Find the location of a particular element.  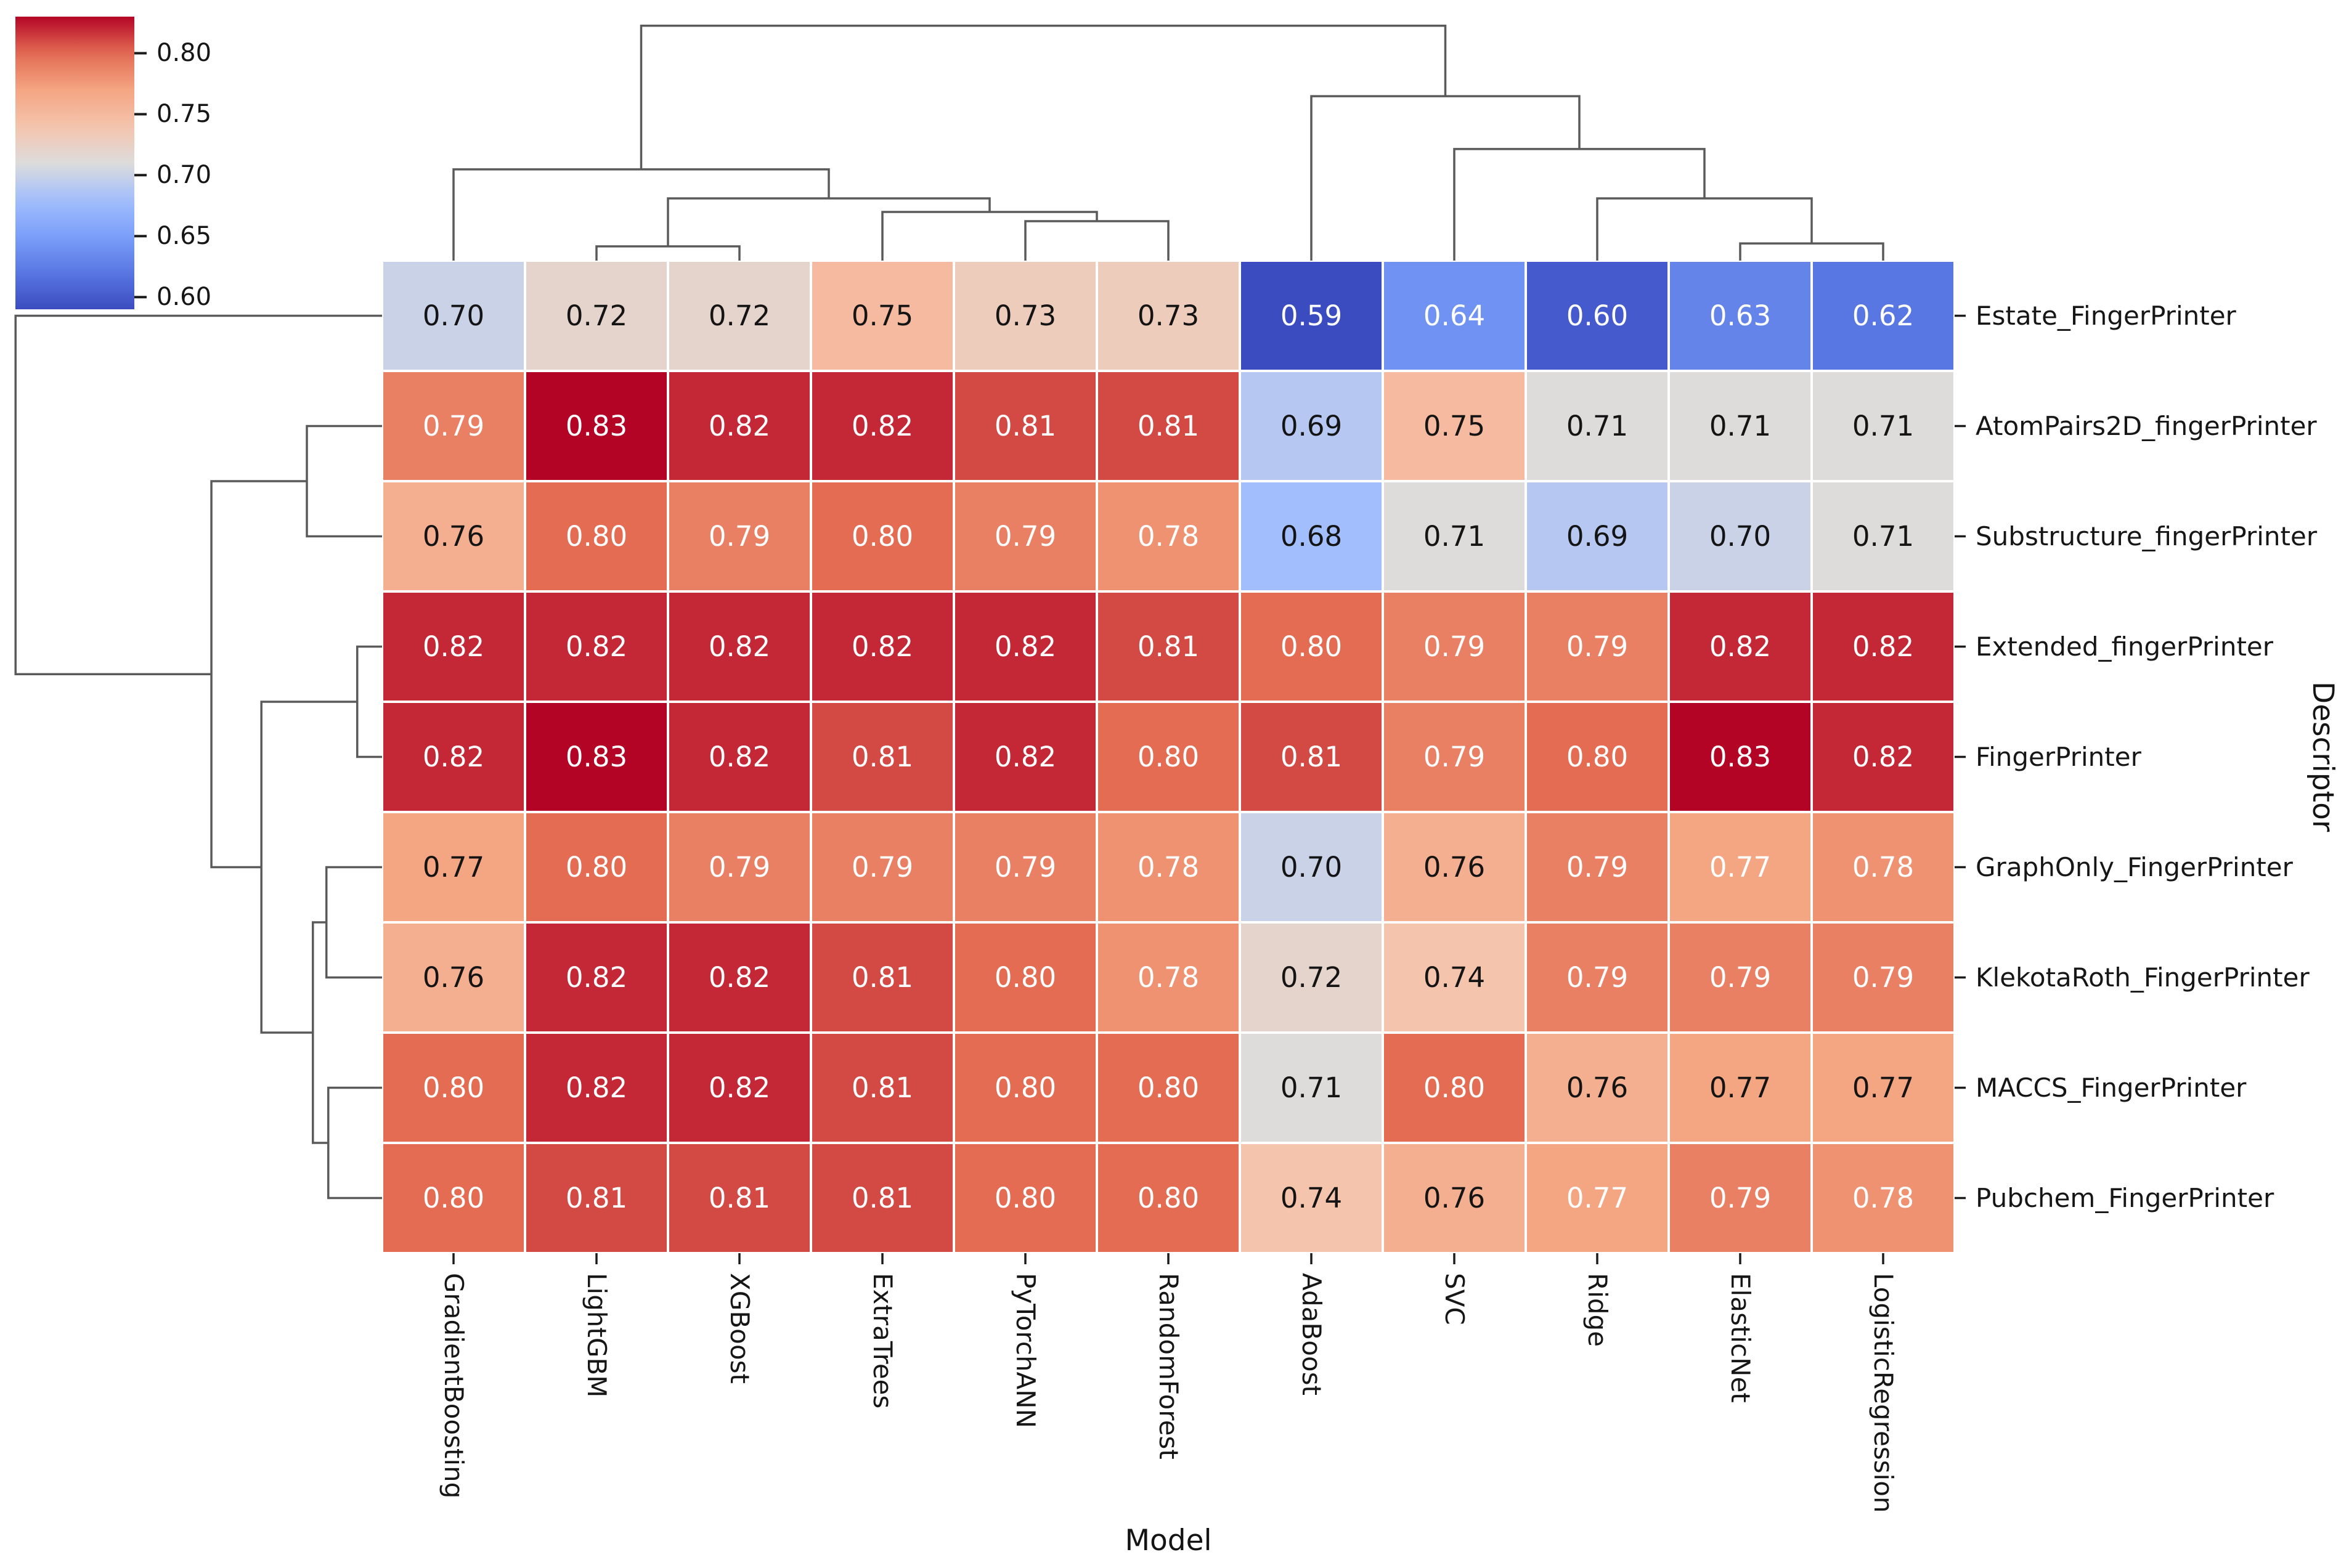

heatmap-cell: 0.64 is located at coordinates (1454, 316).